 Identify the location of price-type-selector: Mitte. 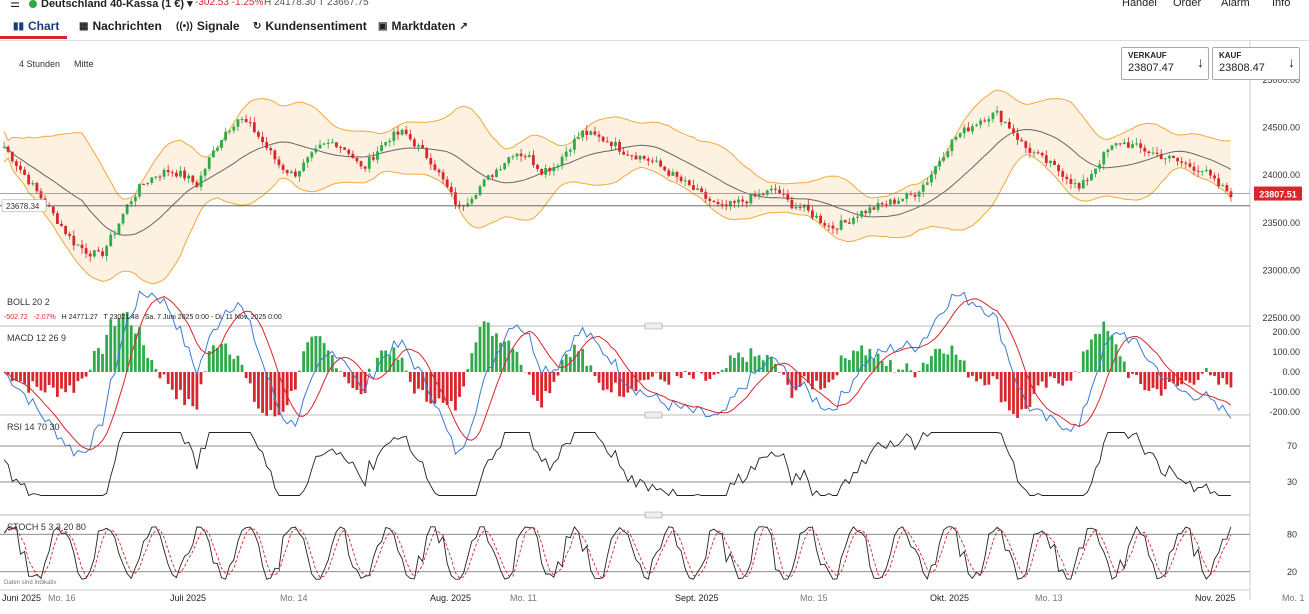
(84, 64).